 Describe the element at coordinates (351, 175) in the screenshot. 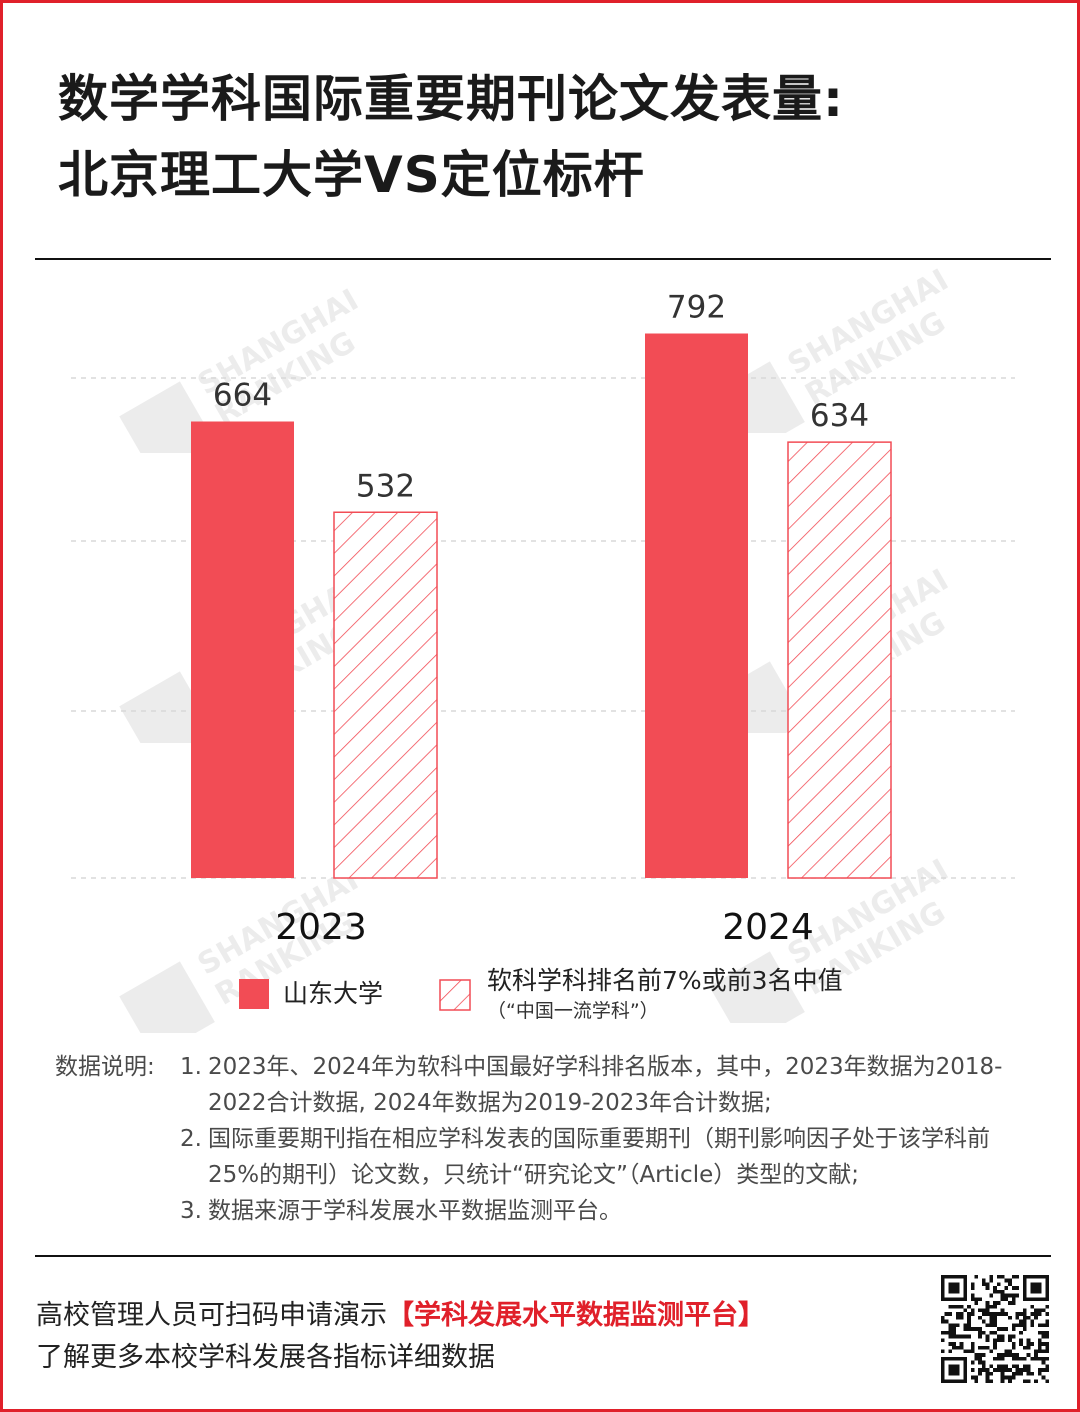

I see `title-line-2: 北京理工大学VS定位标杆` at that location.